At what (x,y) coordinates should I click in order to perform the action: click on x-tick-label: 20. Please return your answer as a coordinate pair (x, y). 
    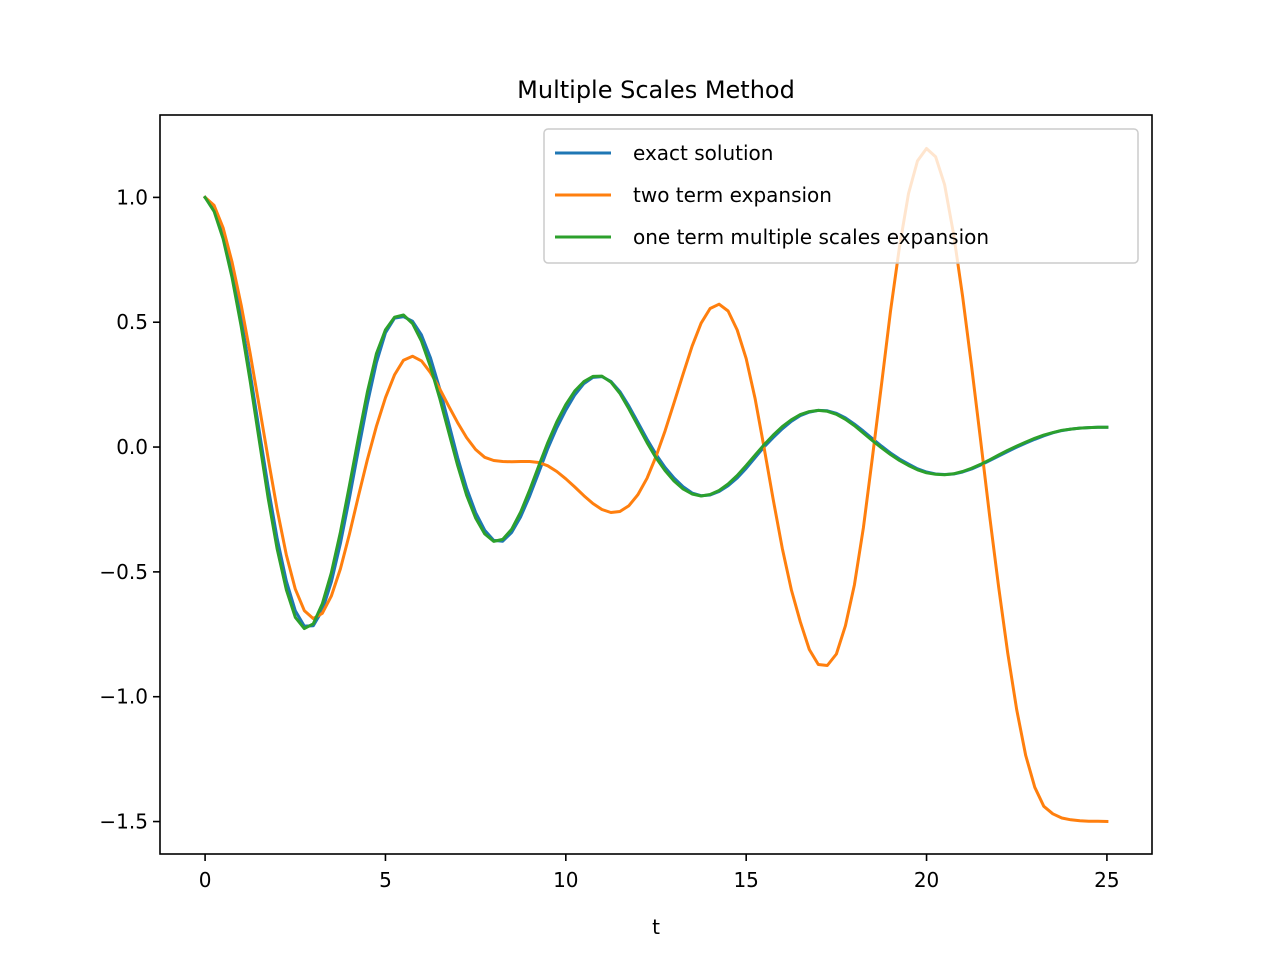
    Looking at the image, I should click on (926, 880).